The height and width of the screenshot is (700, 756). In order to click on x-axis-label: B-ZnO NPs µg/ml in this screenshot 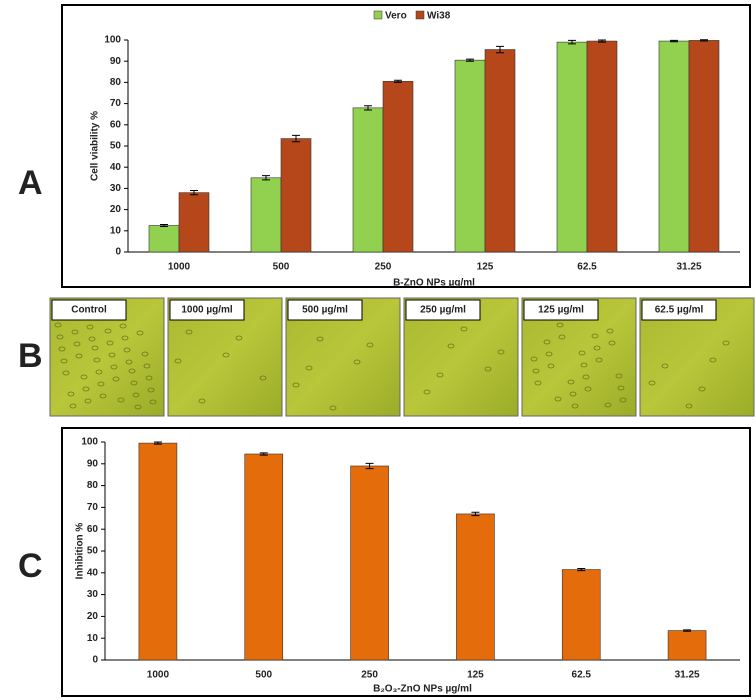, I will do `click(434, 283)`.